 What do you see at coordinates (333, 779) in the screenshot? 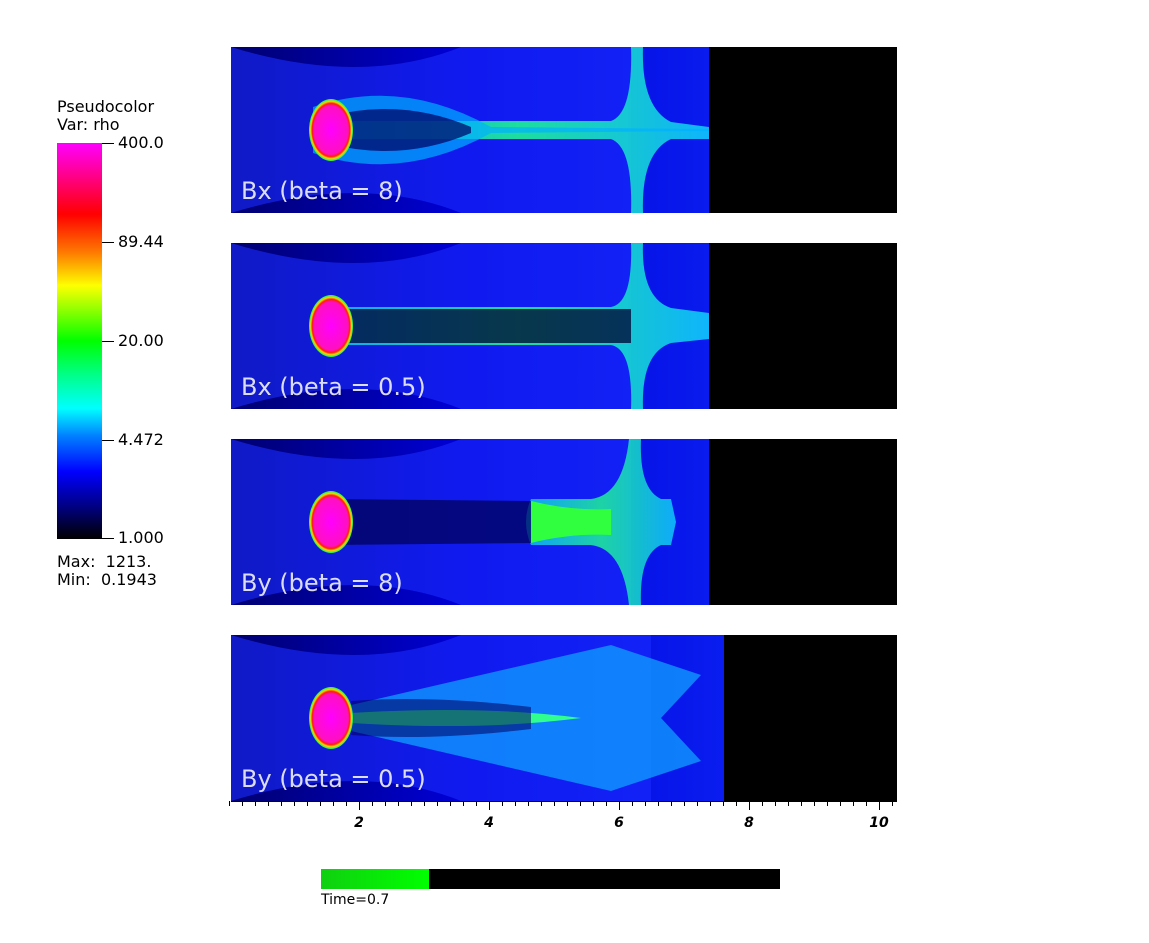
I see `panel-label: By (beta = 0.5)` at bounding box center [333, 779].